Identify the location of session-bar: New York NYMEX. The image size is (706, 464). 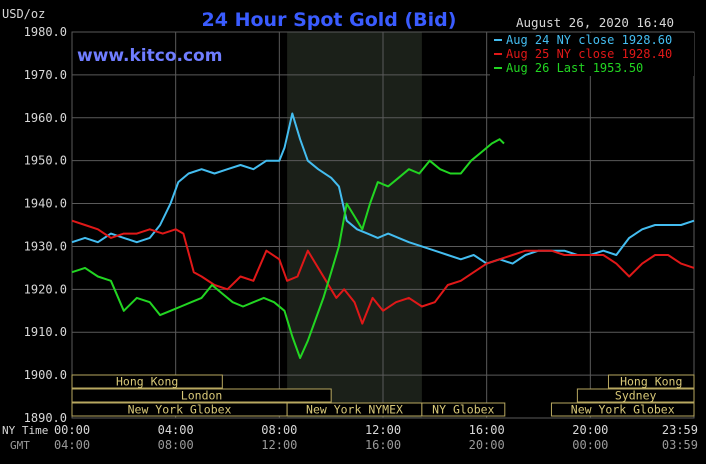
(354, 409).